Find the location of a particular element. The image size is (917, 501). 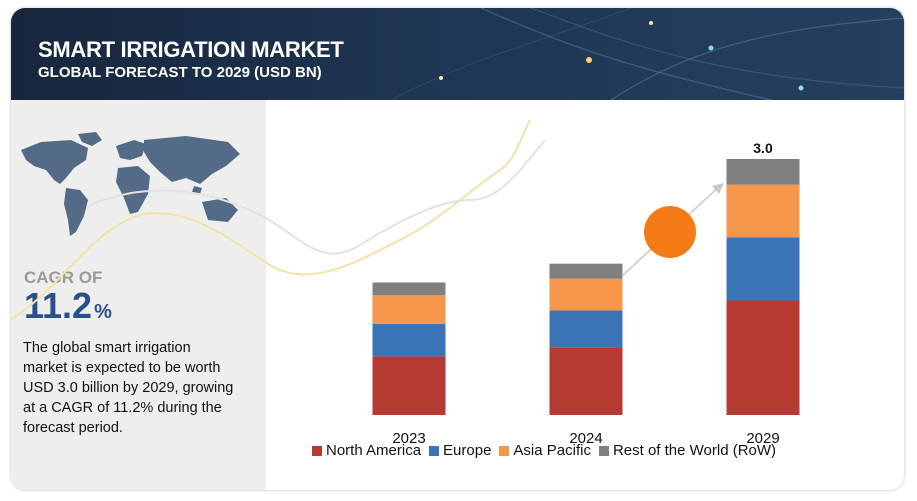

cagr-value: 11.2% is located at coordinates (68, 306).